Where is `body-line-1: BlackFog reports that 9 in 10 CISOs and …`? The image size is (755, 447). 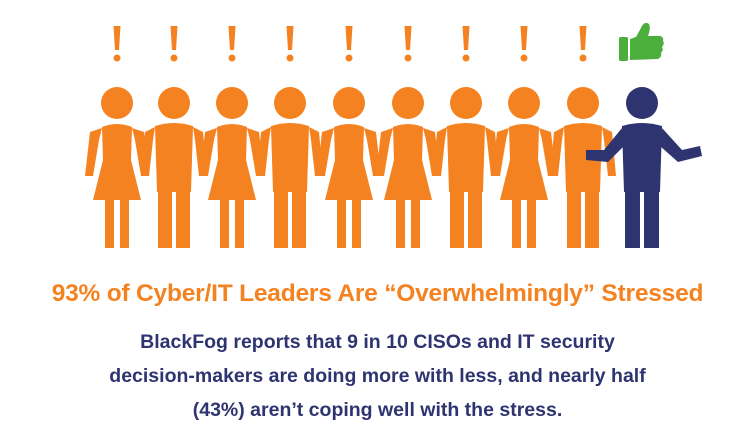 body-line-1: BlackFog reports that 9 in 10 CISOs and … is located at coordinates (377, 342).